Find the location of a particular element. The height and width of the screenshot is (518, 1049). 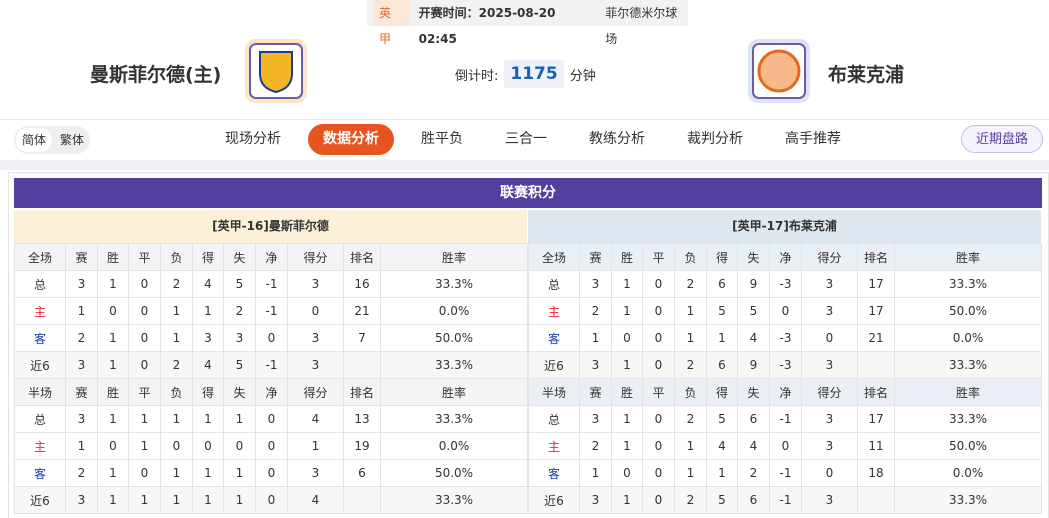

nav-tab: 高手推荐 is located at coordinates (813, 139).